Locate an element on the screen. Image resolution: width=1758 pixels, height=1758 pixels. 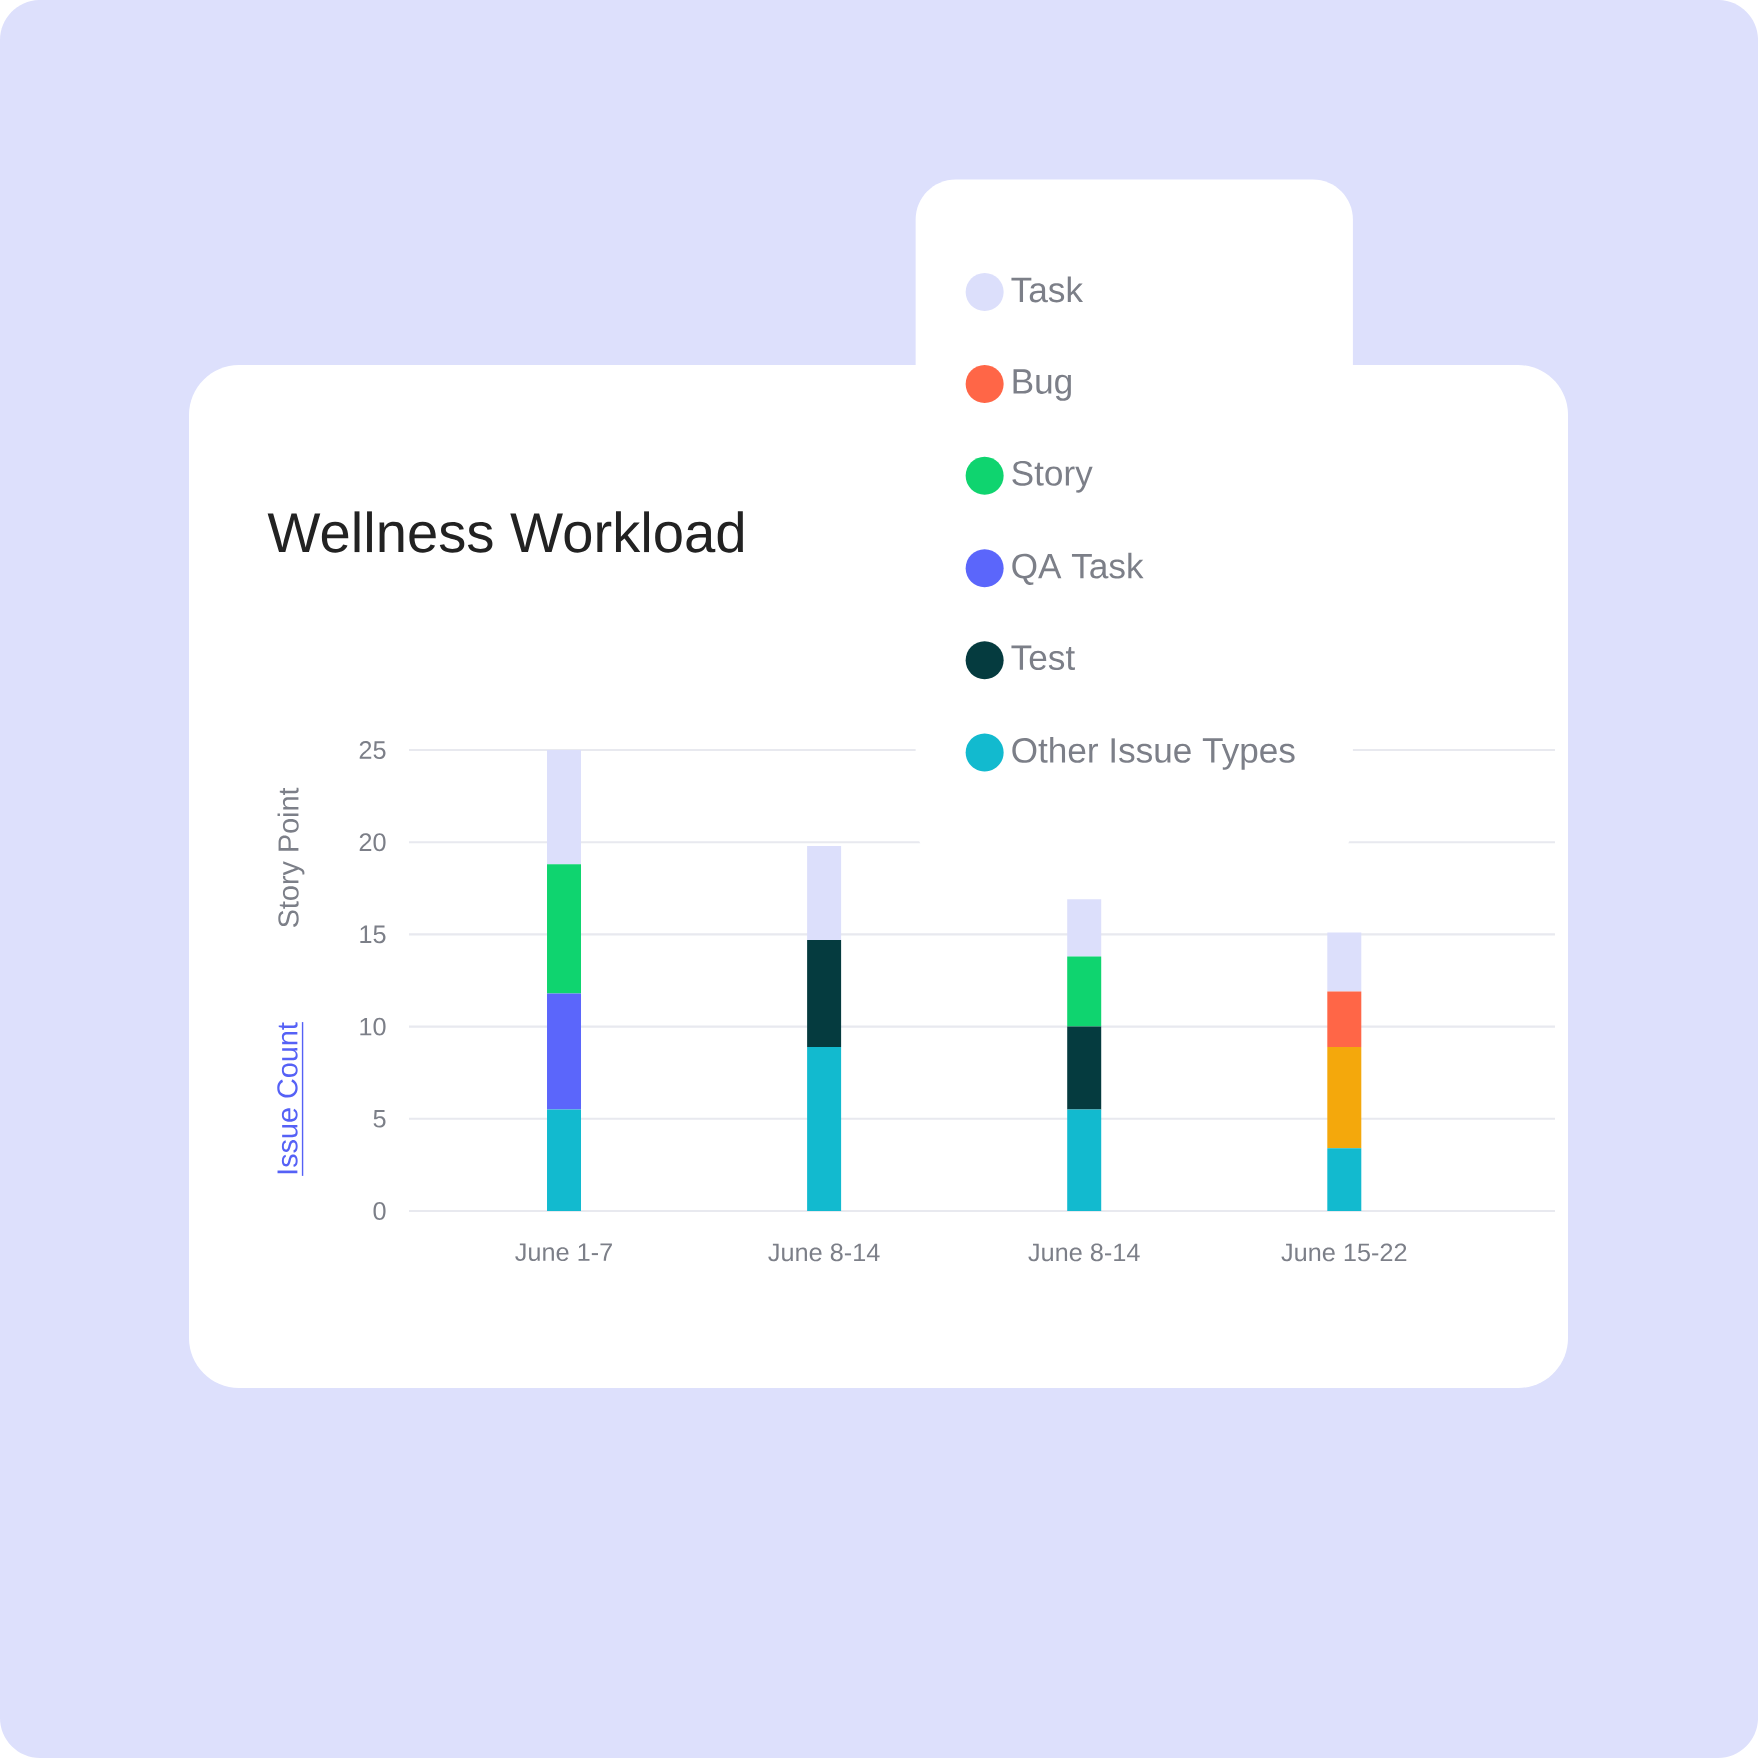
y-tick-label: 5 is located at coordinates (379, 1118).